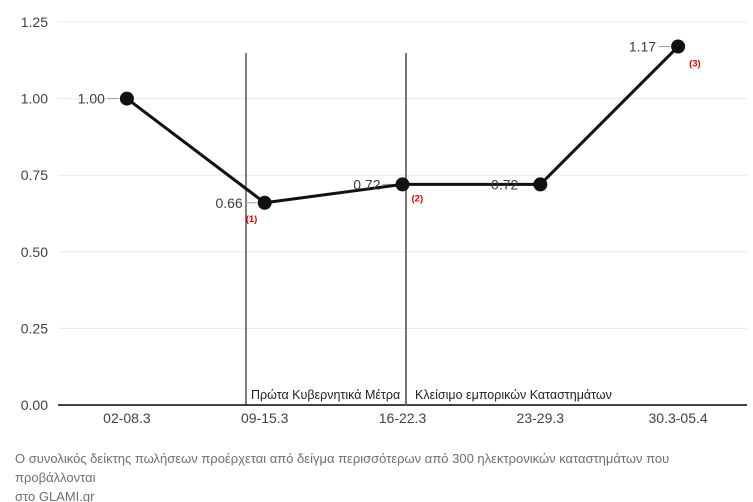 This screenshot has width=753, height=502. Describe the element at coordinates (27, 495) in the screenshot. I see `footnote-line2-prefix: στο` at that location.